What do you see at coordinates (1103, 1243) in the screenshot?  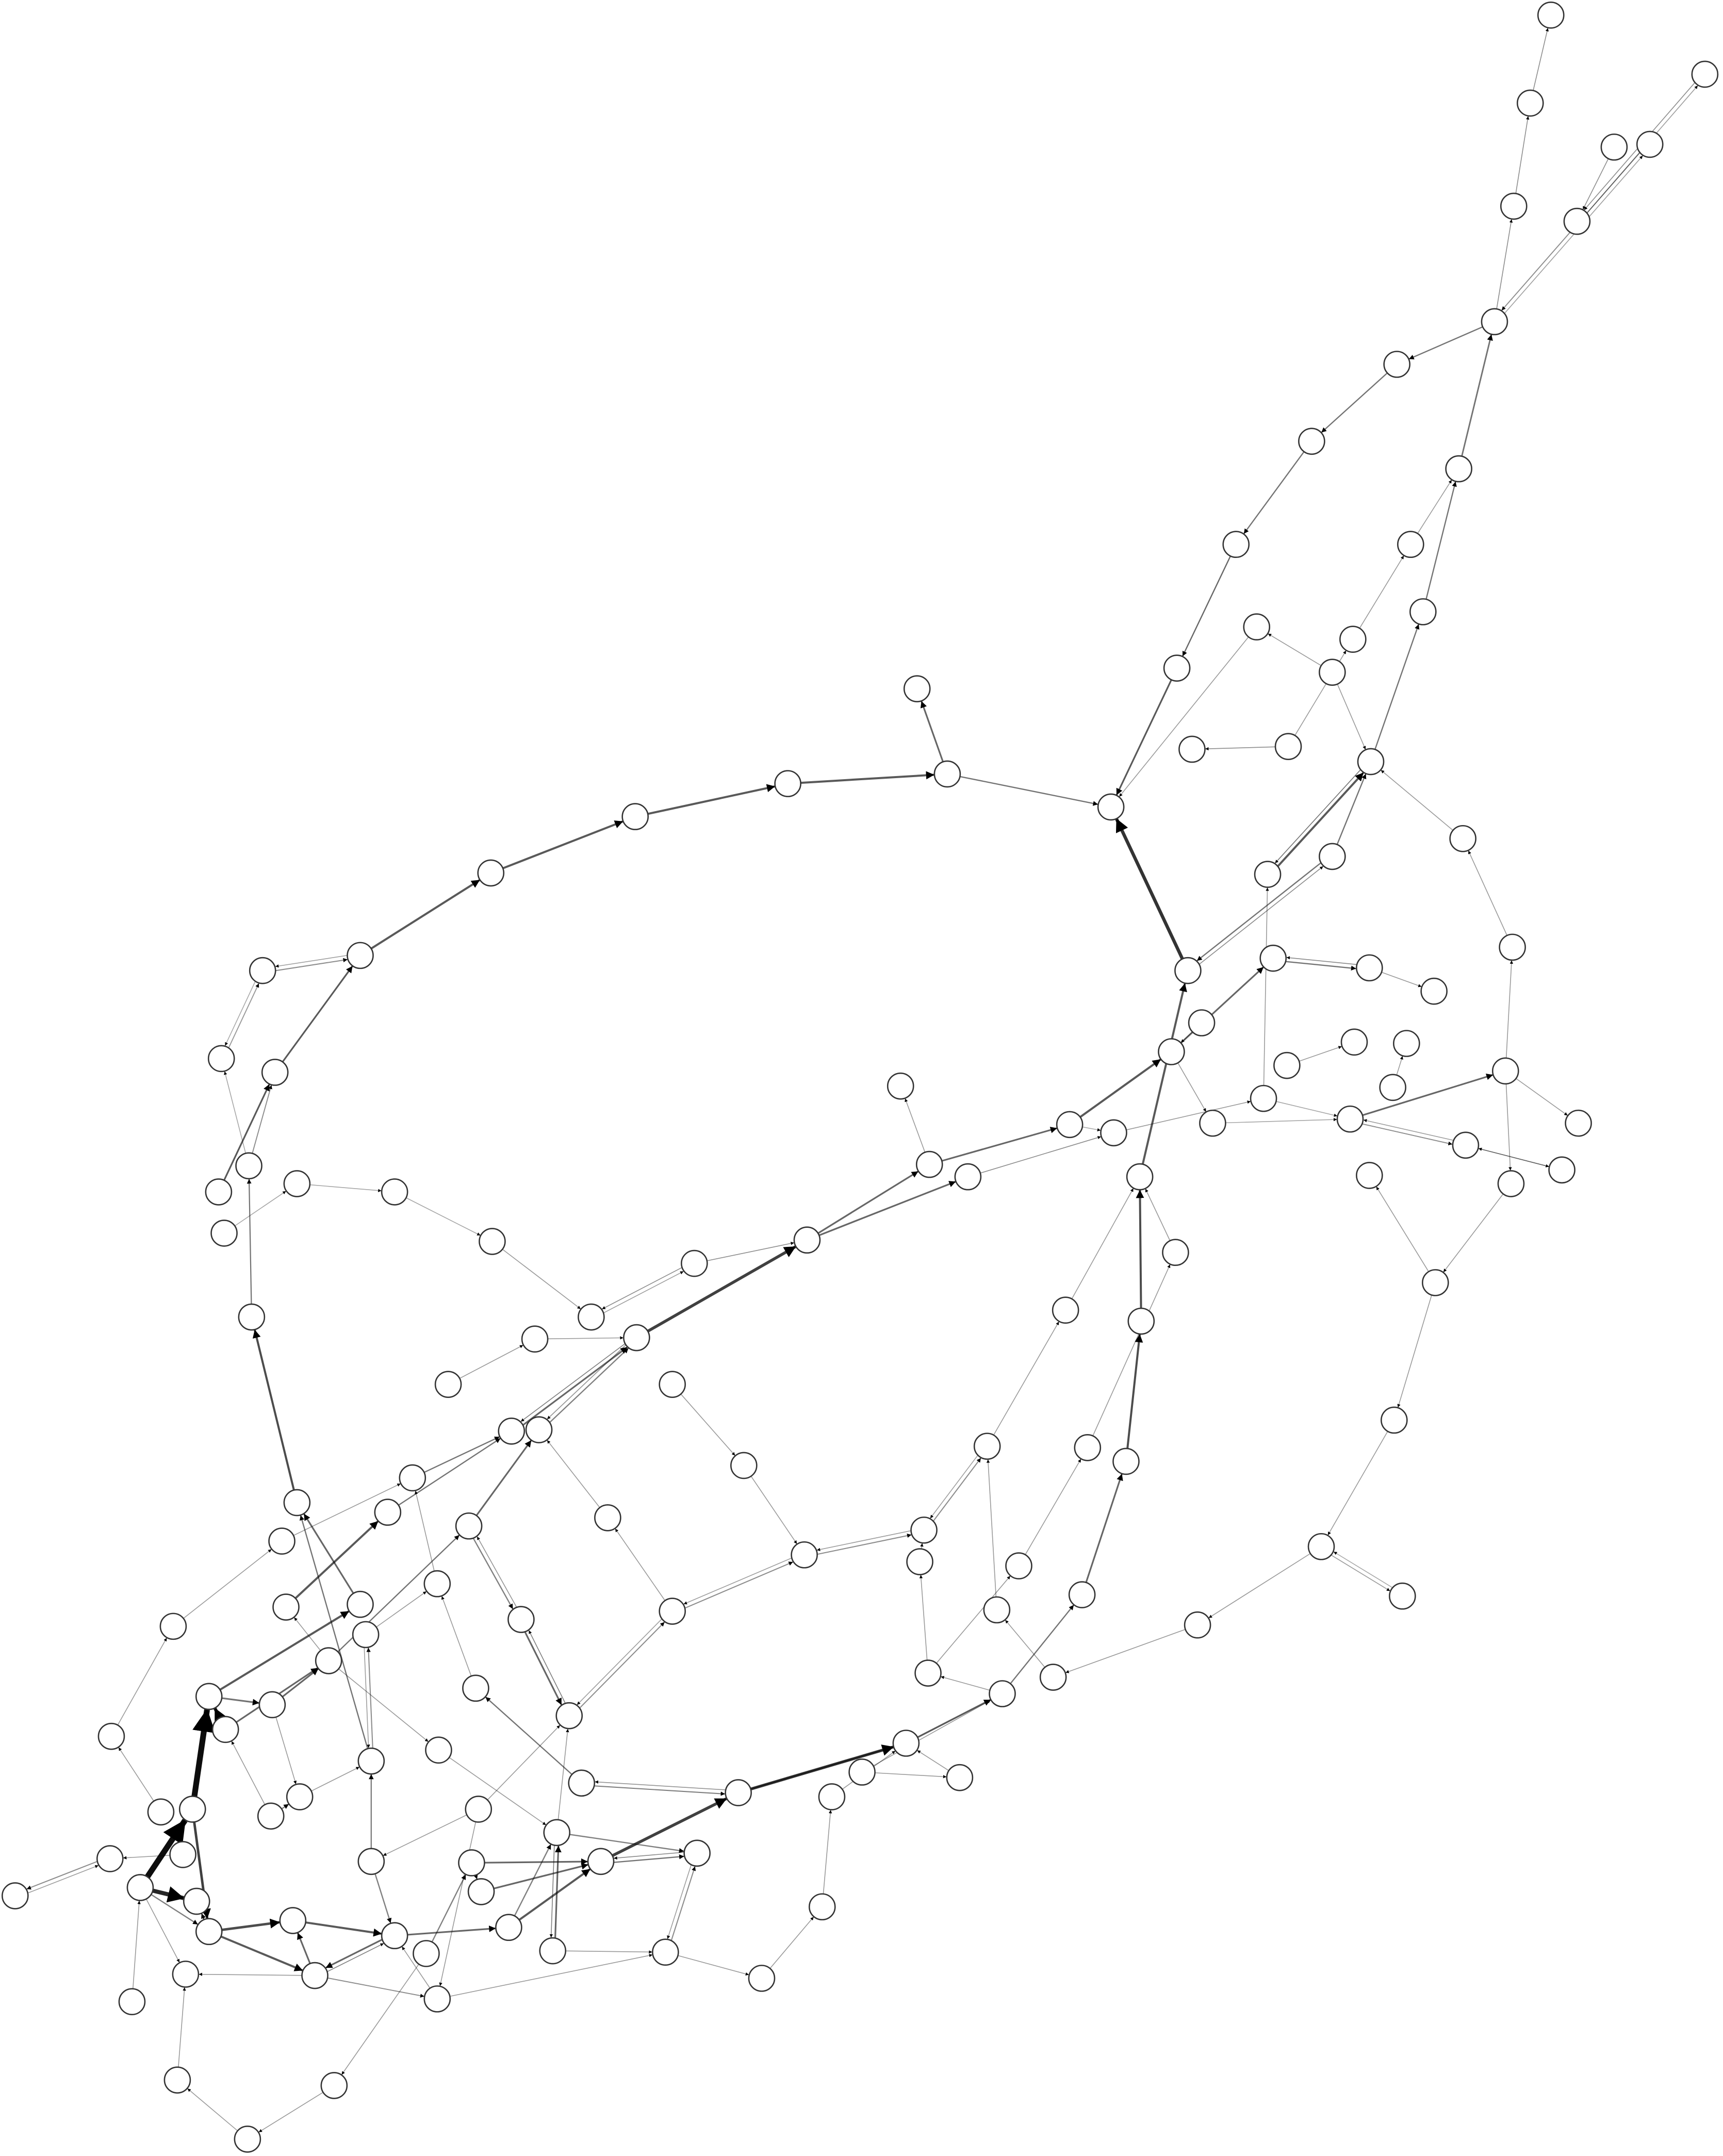 I see `edge-a65-a50` at bounding box center [1103, 1243].